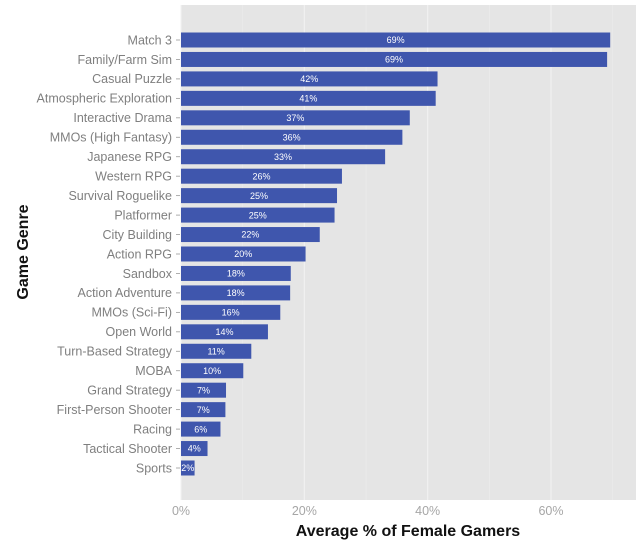  I want to click on data-label: 10%, so click(212, 371).